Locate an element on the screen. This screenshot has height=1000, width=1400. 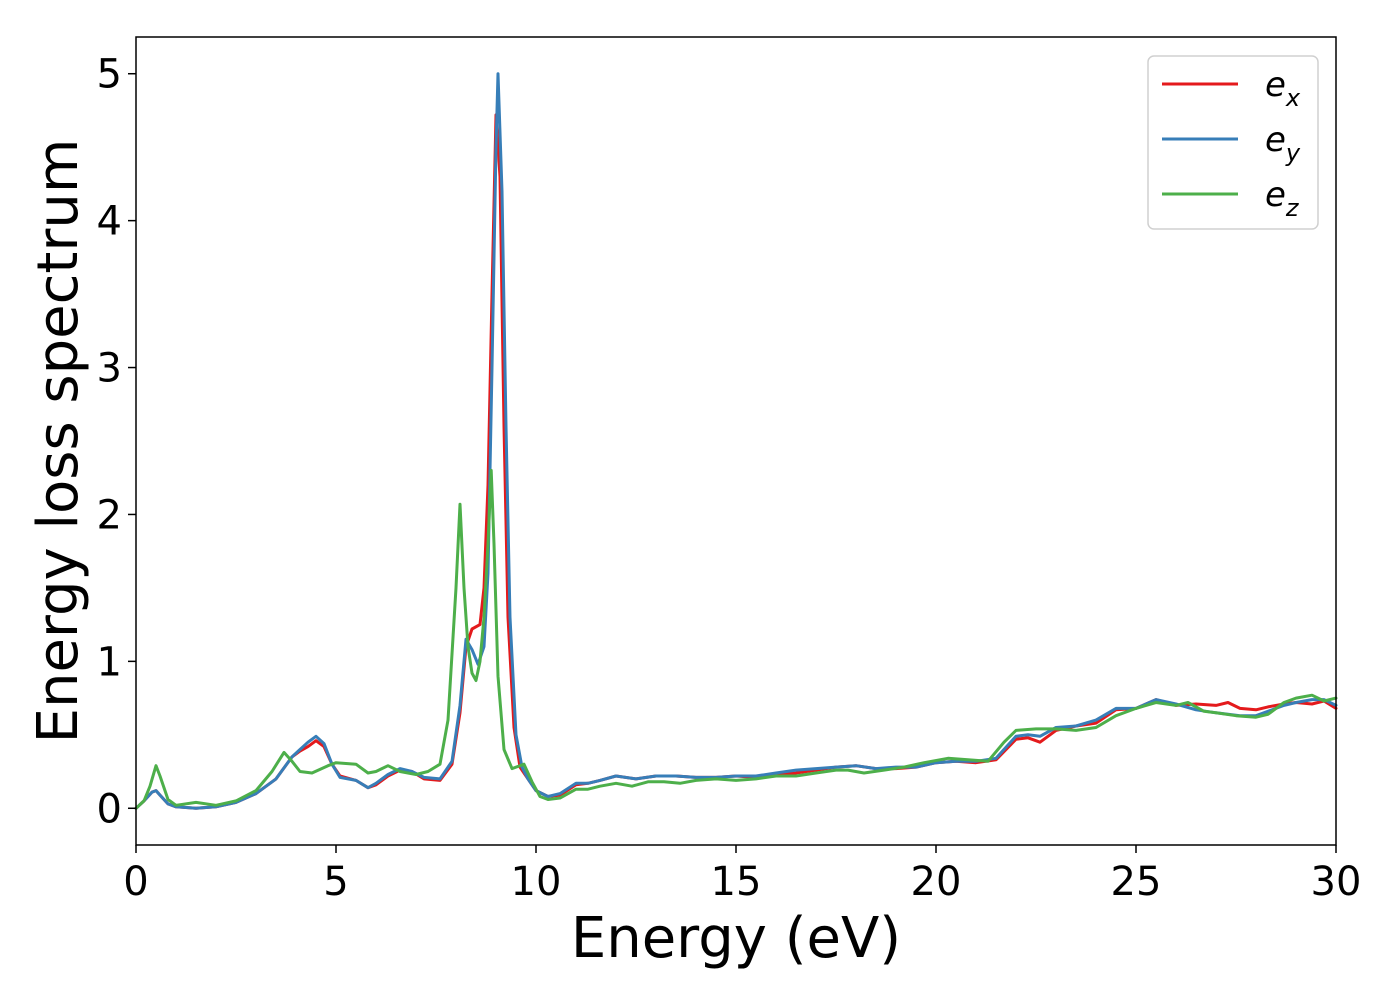
y-tick-label: 4 is located at coordinates (109, 222).